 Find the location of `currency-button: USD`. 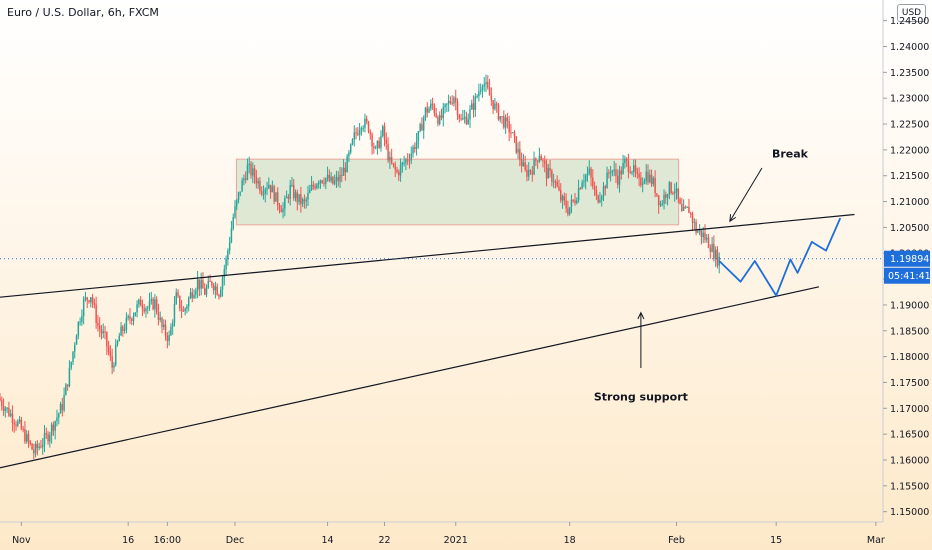

currency-button: USD is located at coordinates (911, 13).